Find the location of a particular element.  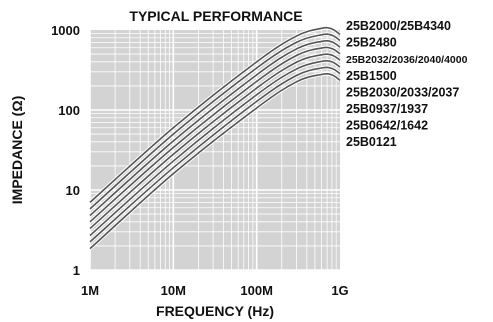

y-axis-label: IMPEDANCE (Ω) is located at coordinates (17, 150).